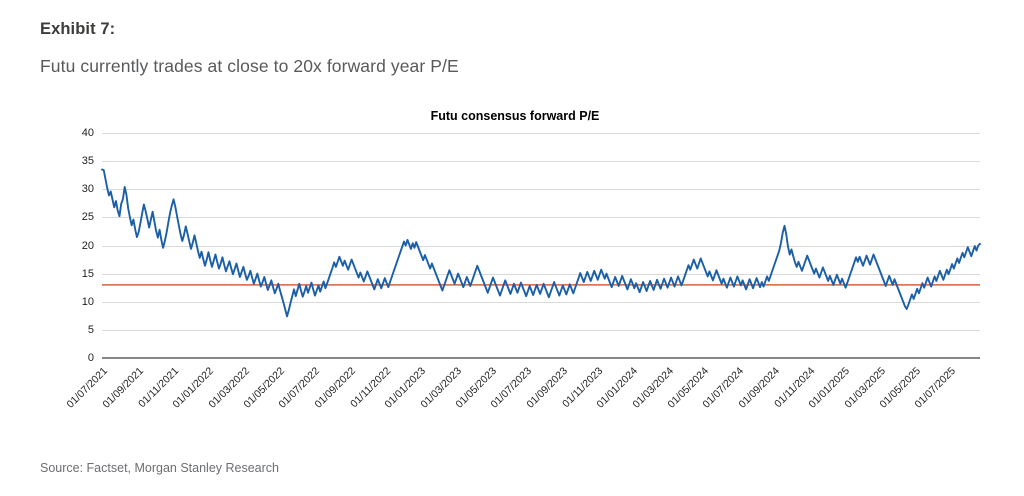 The height and width of the screenshot is (496, 1024). Describe the element at coordinates (87, 161) in the screenshot. I see `y-tick-label: 35` at that location.